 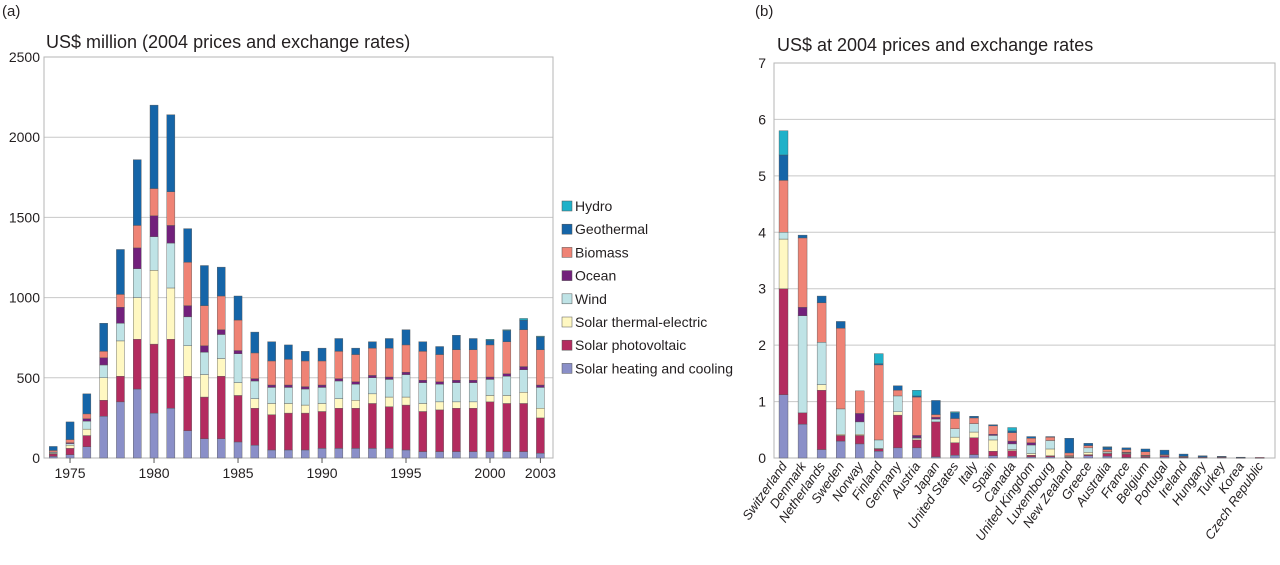 What do you see at coordinates (490, 361) in the screenshot?
I see `chart-a-bar-2000-biomass` at bounding box center [490, 361].